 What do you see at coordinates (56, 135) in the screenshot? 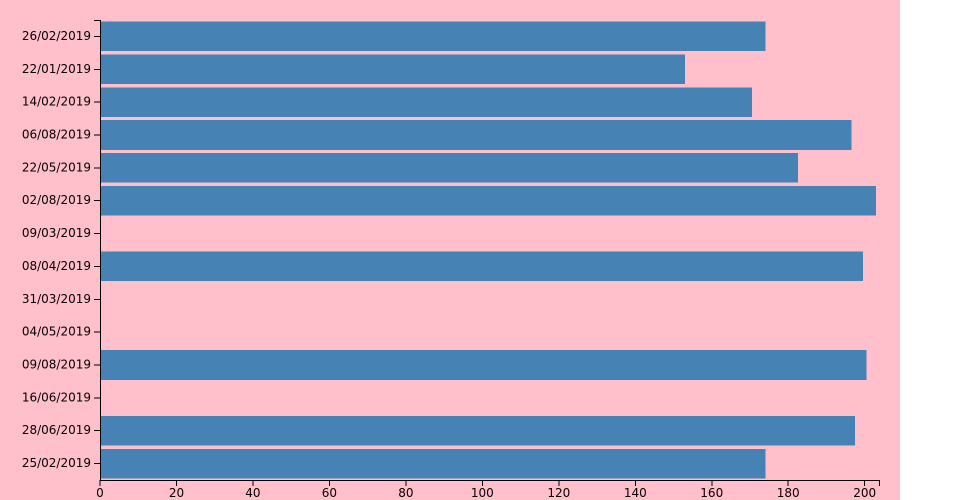
I see `y-tick-label: 06/08/2019` at bounding box center [56, 135].